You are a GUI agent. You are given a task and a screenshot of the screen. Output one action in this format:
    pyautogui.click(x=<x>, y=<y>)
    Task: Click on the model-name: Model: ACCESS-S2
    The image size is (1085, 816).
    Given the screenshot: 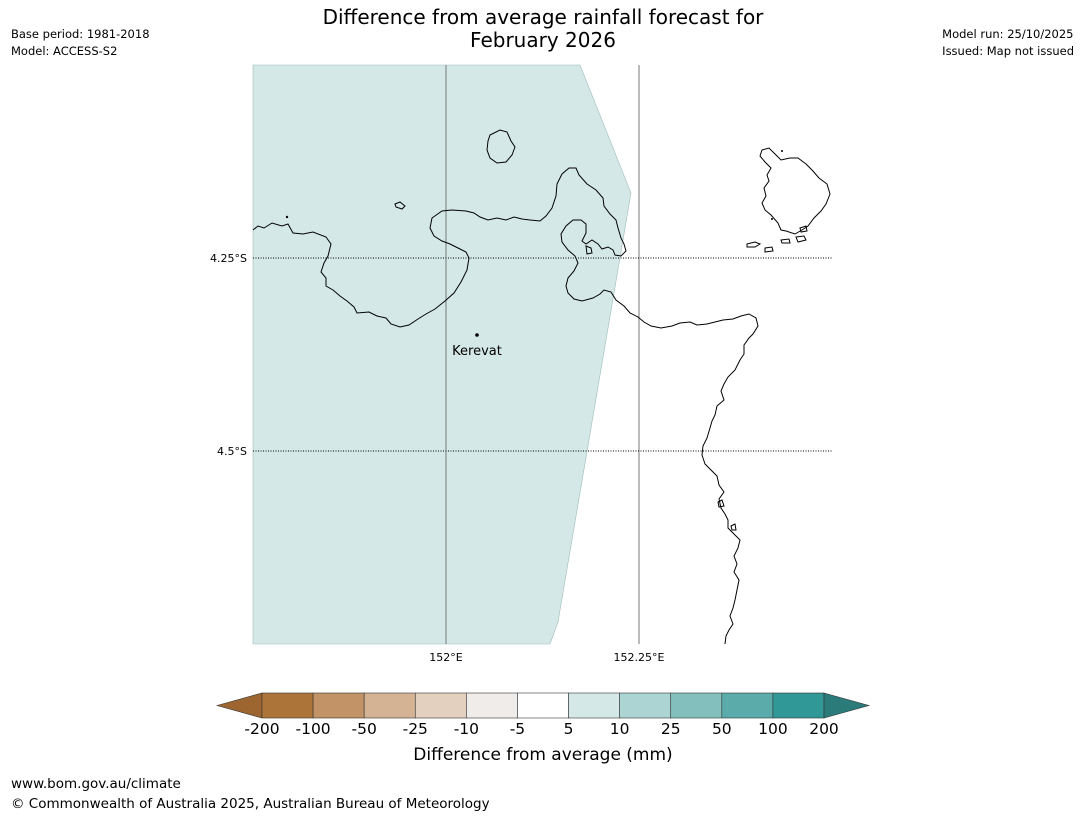 What is the action you would take?
    pyautogui.click(x=64, y=51)
    